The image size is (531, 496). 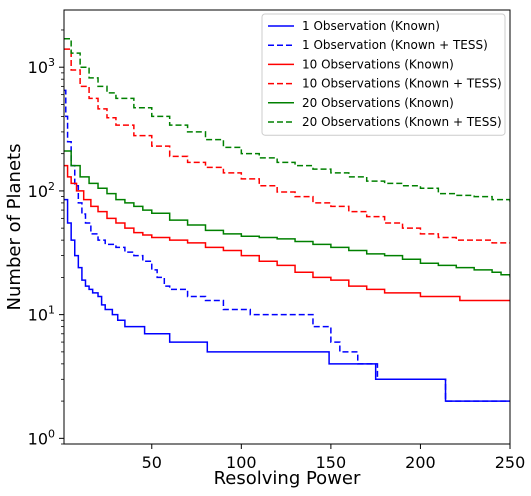 What do you see at coordinates (402, 122) in the screenshot?
I see `legend-label: 20 Observations (Known + TESS)` at bounding box center [402, 122].